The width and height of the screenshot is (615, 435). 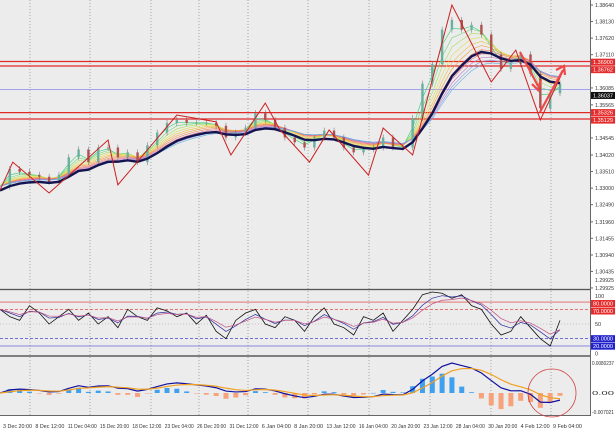 I want to click on price-tick-label: 1.30940, so click(x=604, y=256).